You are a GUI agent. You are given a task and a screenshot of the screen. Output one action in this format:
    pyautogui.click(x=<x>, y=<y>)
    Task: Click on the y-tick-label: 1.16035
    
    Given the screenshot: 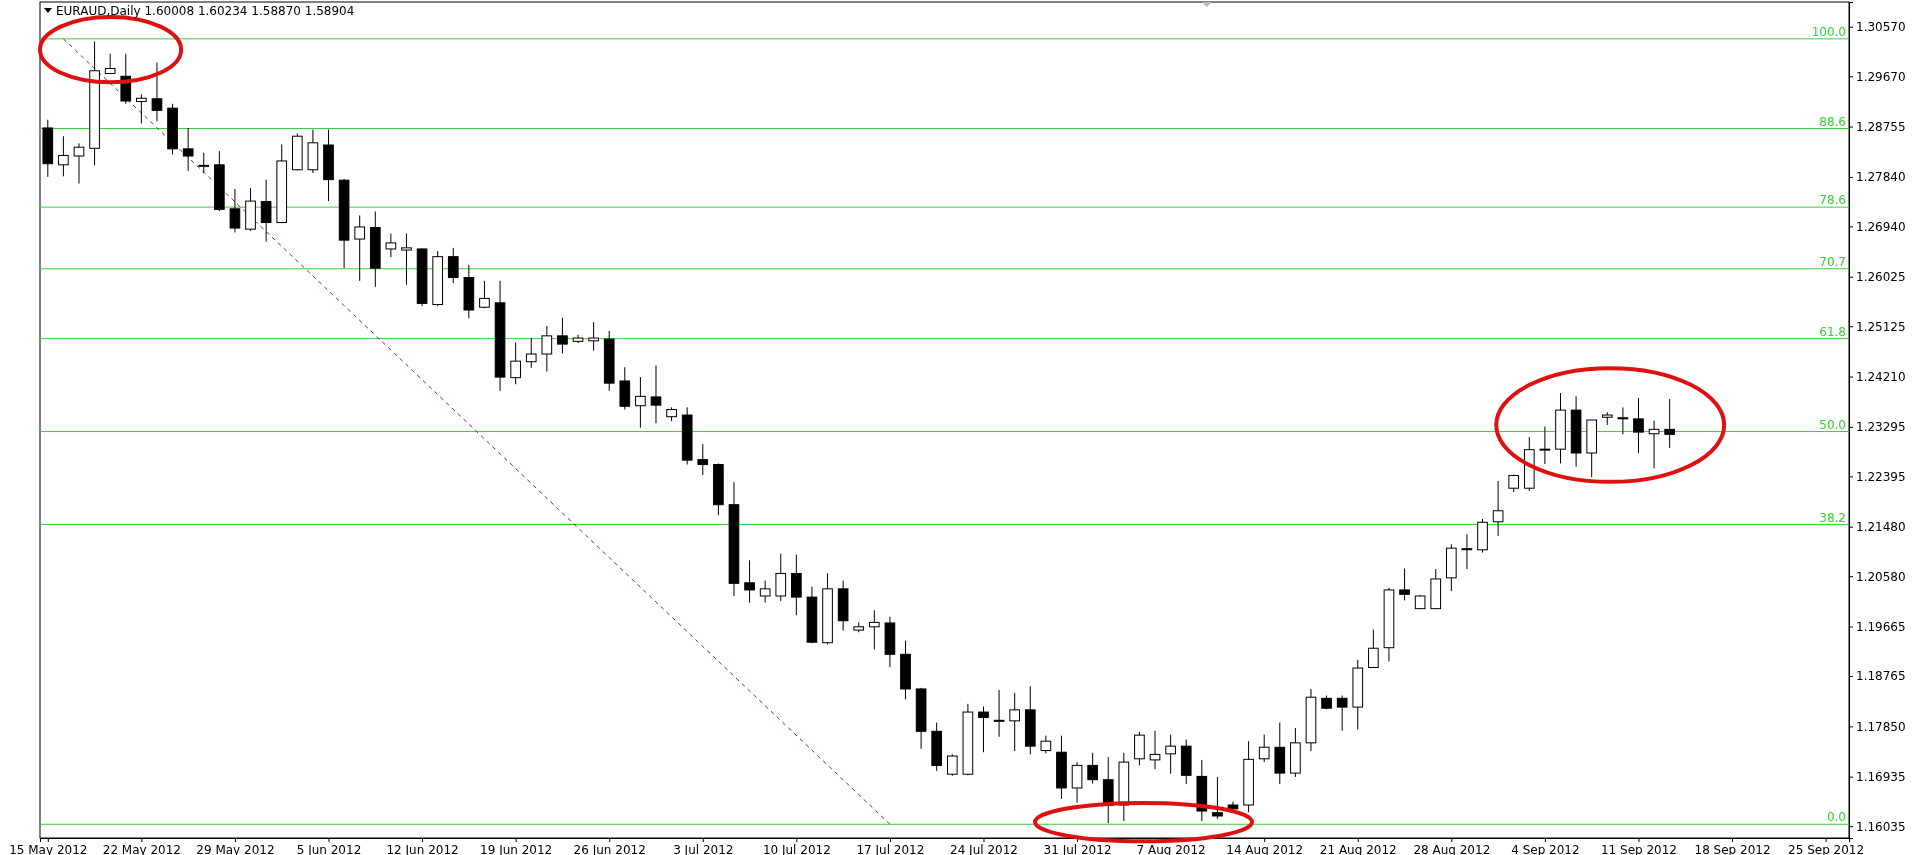 What is the action you would take?
    pyautogui.click(x=1881, y=826)
    